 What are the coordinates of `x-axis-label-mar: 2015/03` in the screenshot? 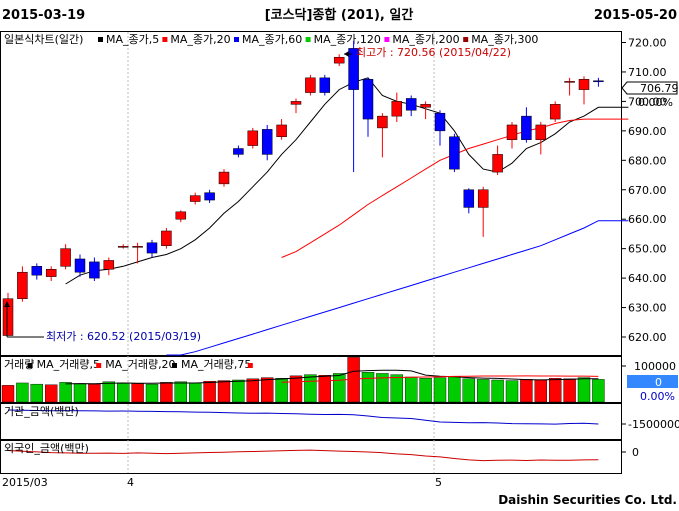 It's located at (25, 482).